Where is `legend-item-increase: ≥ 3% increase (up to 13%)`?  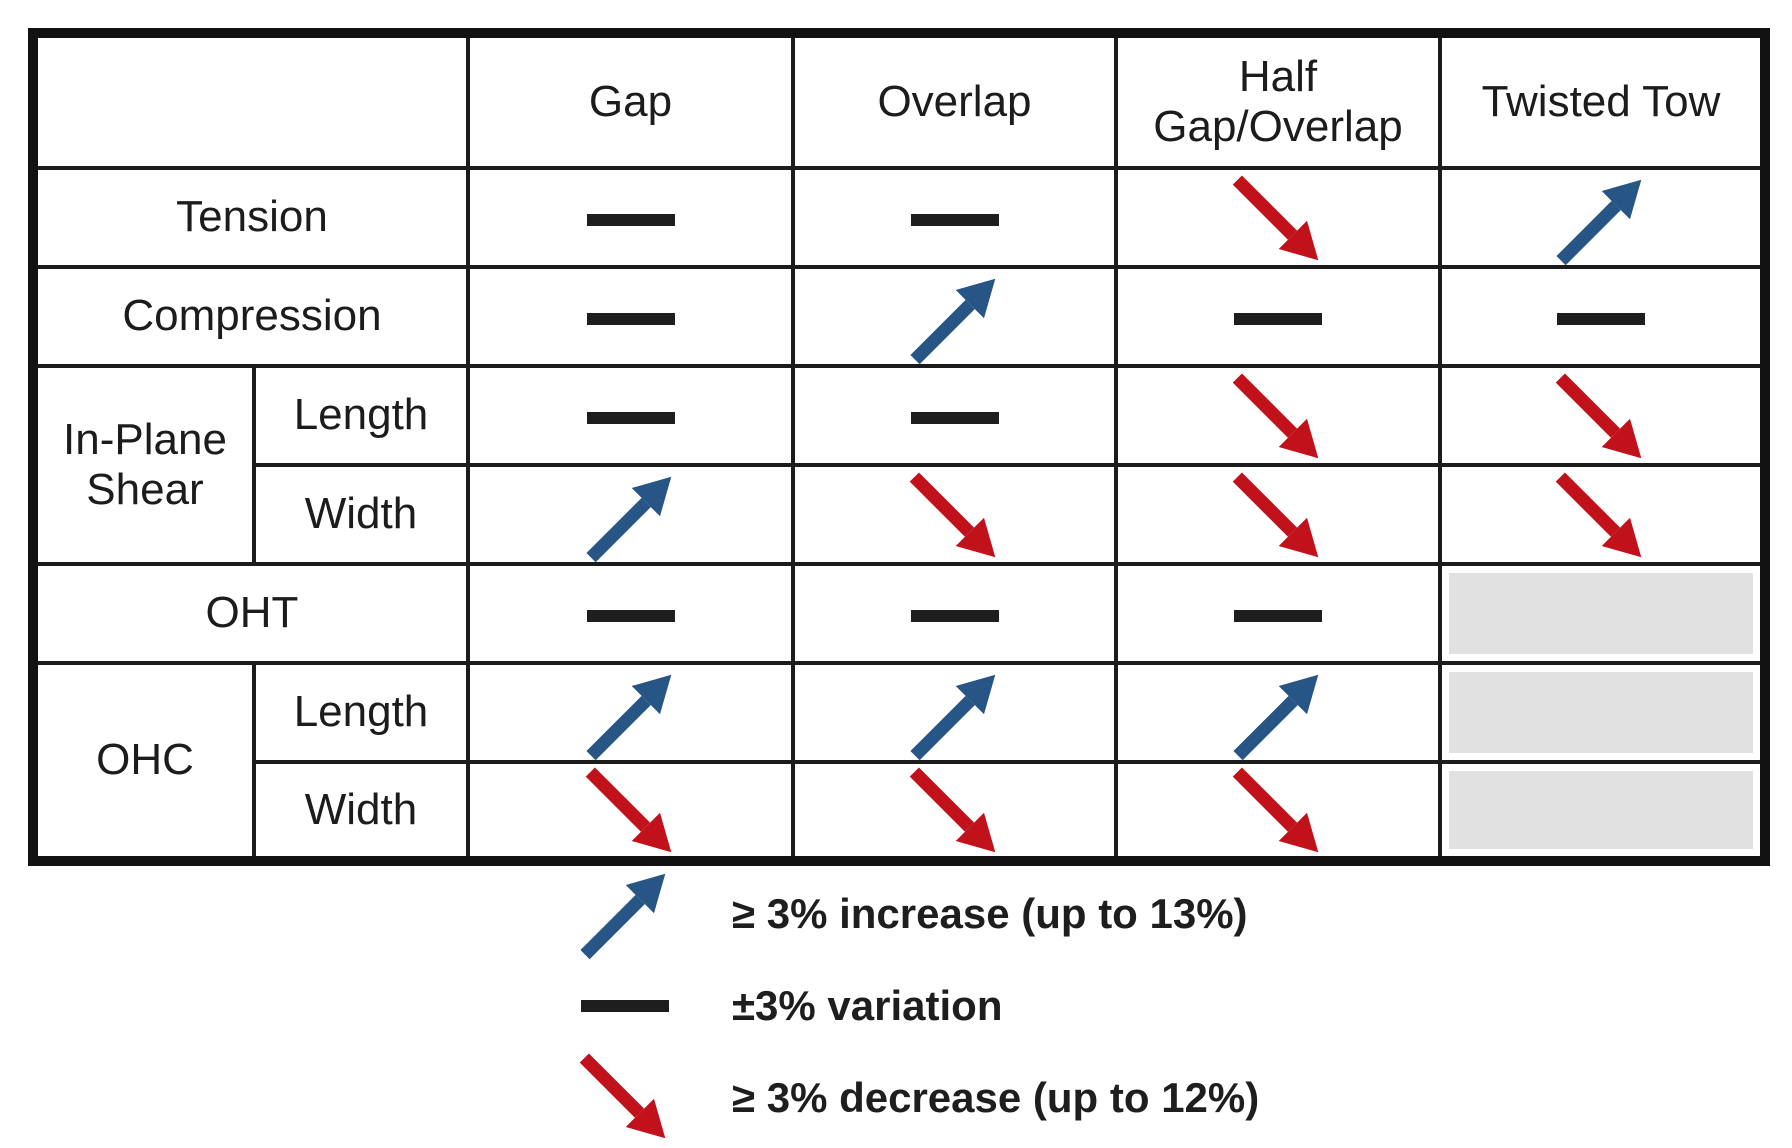
legend-item-increase: ≥ 3% increase (up to 13%) is located at coordinates (904, 909).